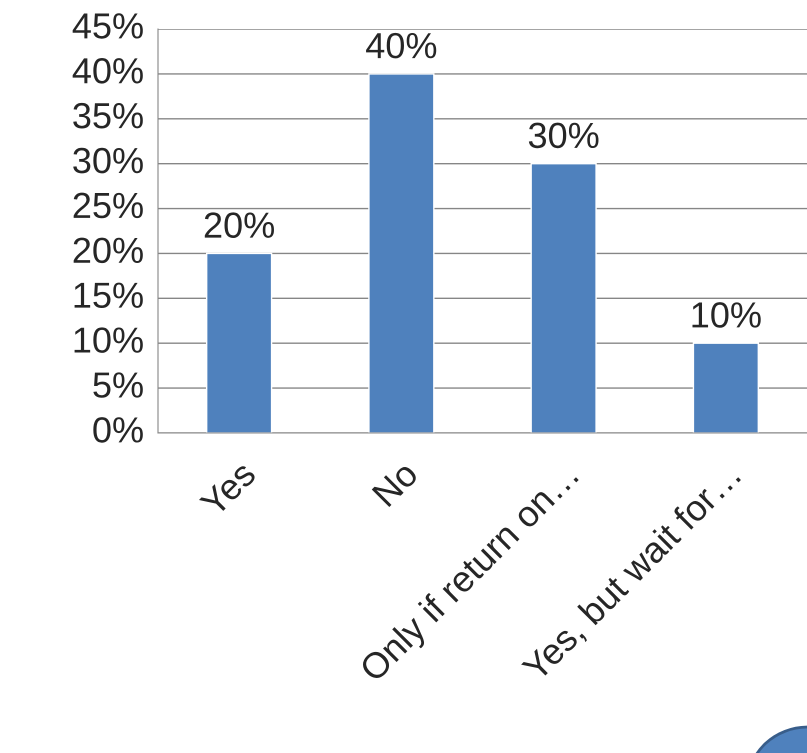  I want to click on y-tick-label: 40%, so click(107, 71).